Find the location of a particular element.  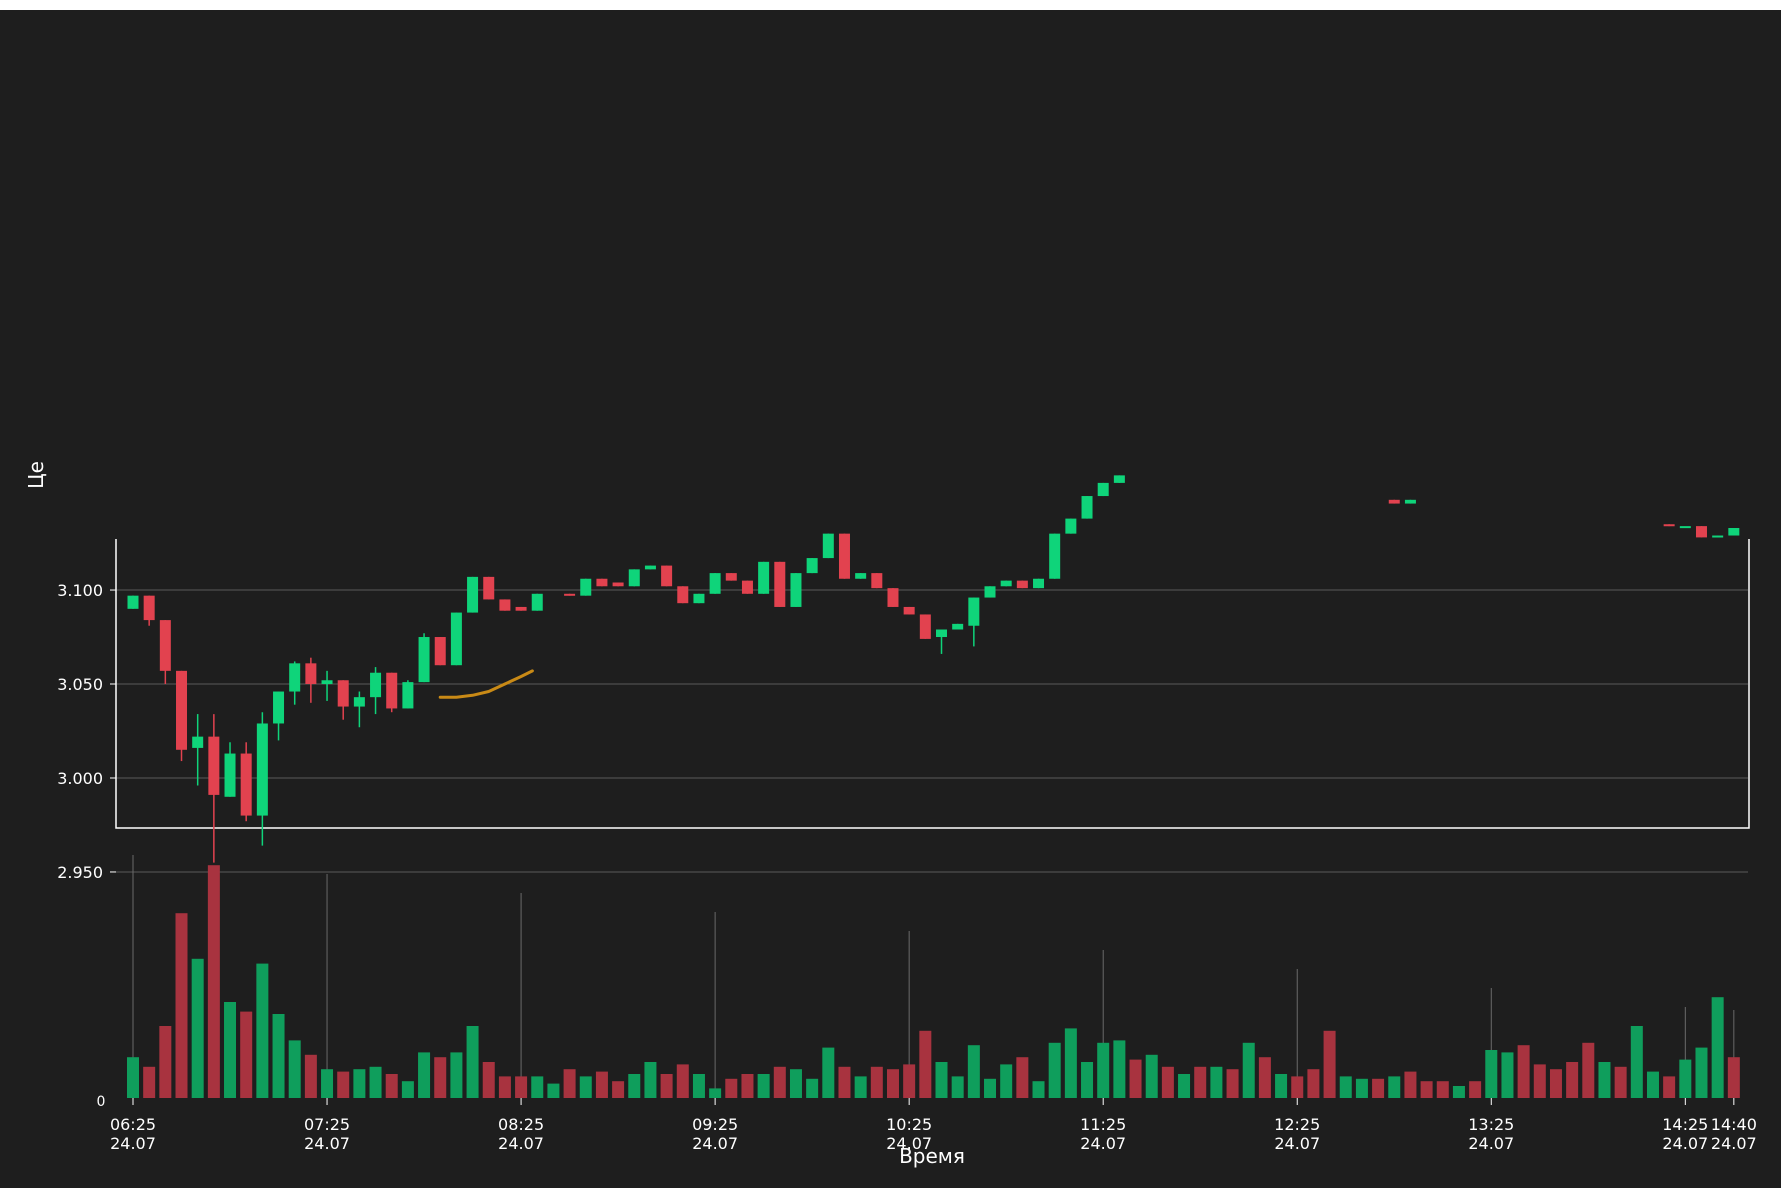

moving-average is located at coordinates (486, 684).